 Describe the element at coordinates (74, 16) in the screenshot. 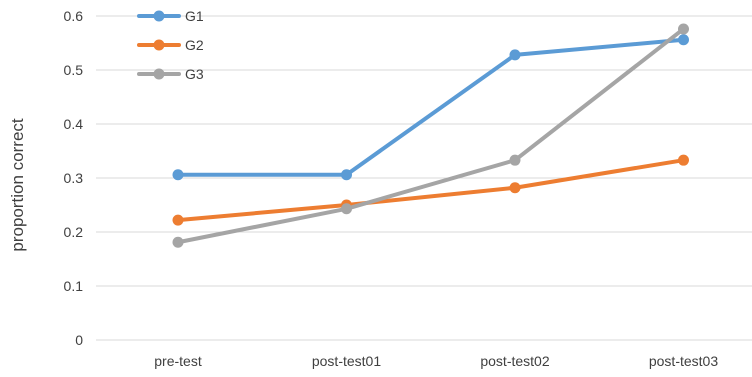

I see `y-tick-label: 0.6` at that location.